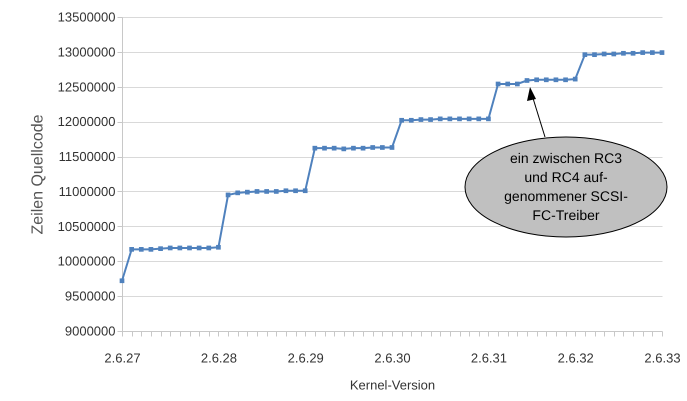 This screenshot has width=687, height=401. Describe the element at coordinates (392, 358) in the screenshot. I see `x-tick-label: 2.6.30` at that location.